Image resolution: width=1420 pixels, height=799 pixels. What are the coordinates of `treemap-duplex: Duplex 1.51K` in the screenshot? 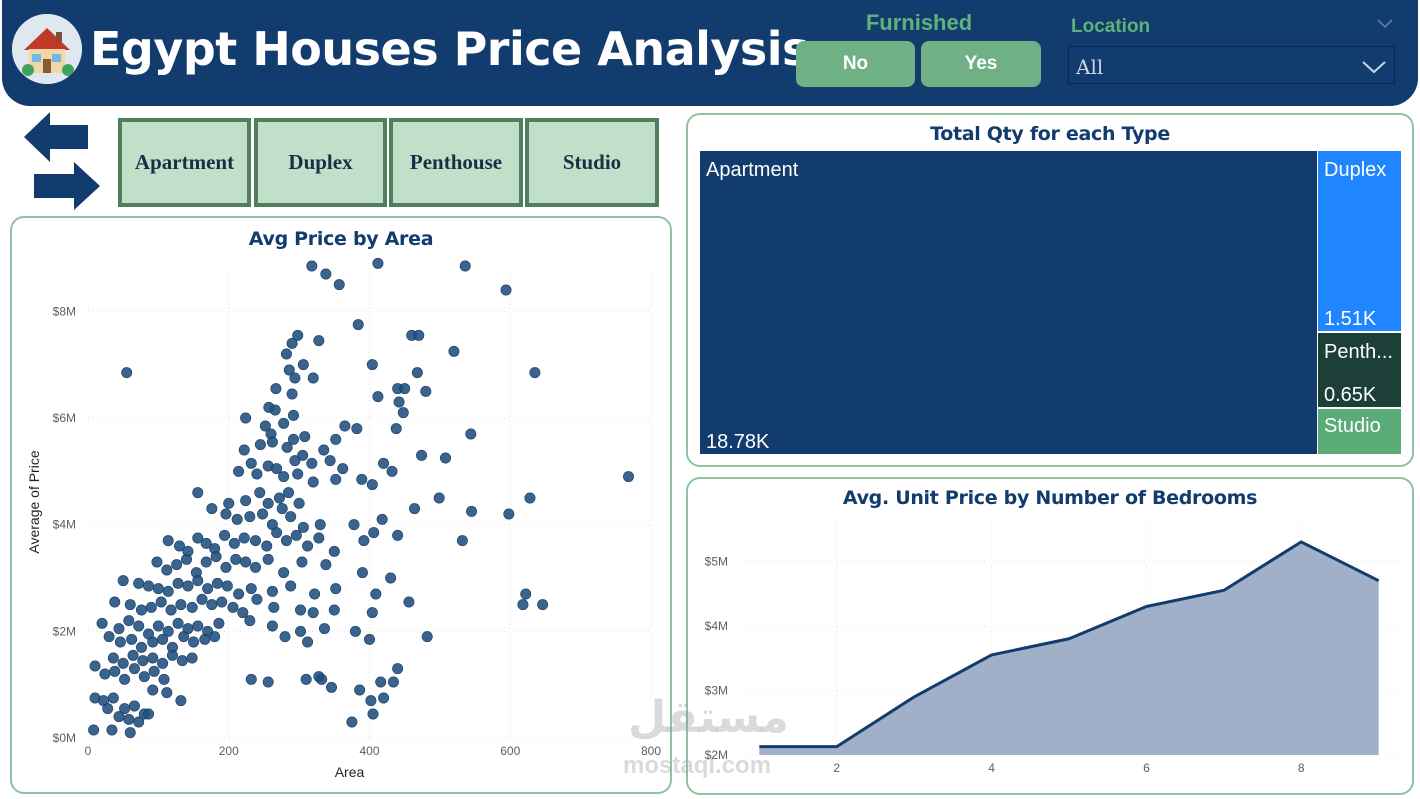 It's located at (1359, 241).